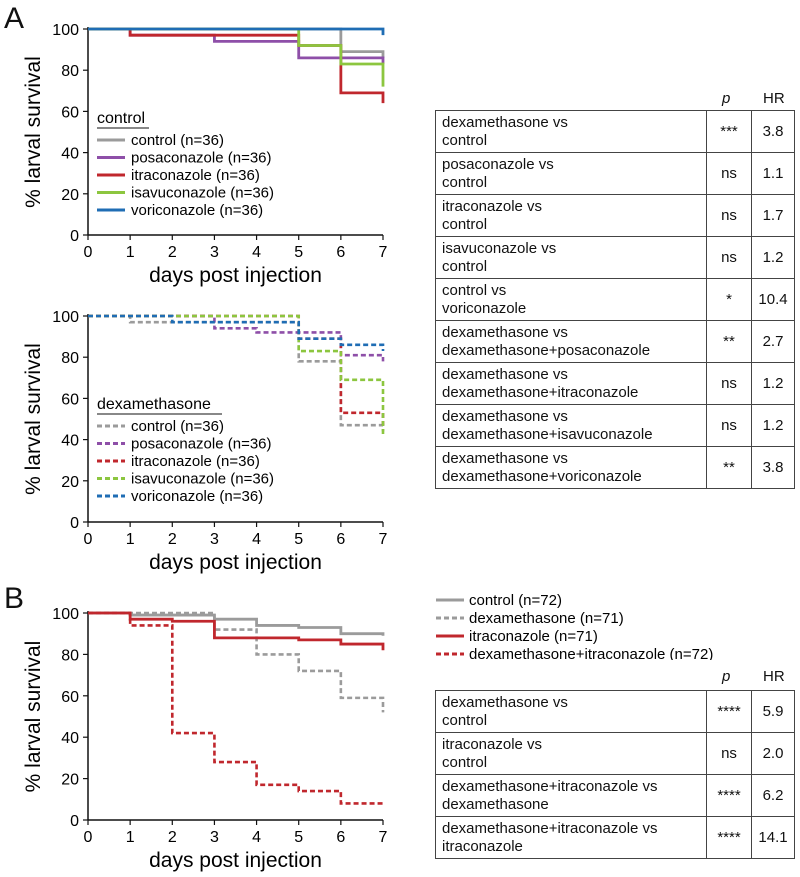 The width and height of the screenshot is (800, 877). Describe the element at coordinates (726, 98) in the screenshot. I see `table-a-p-header: p` at that location.